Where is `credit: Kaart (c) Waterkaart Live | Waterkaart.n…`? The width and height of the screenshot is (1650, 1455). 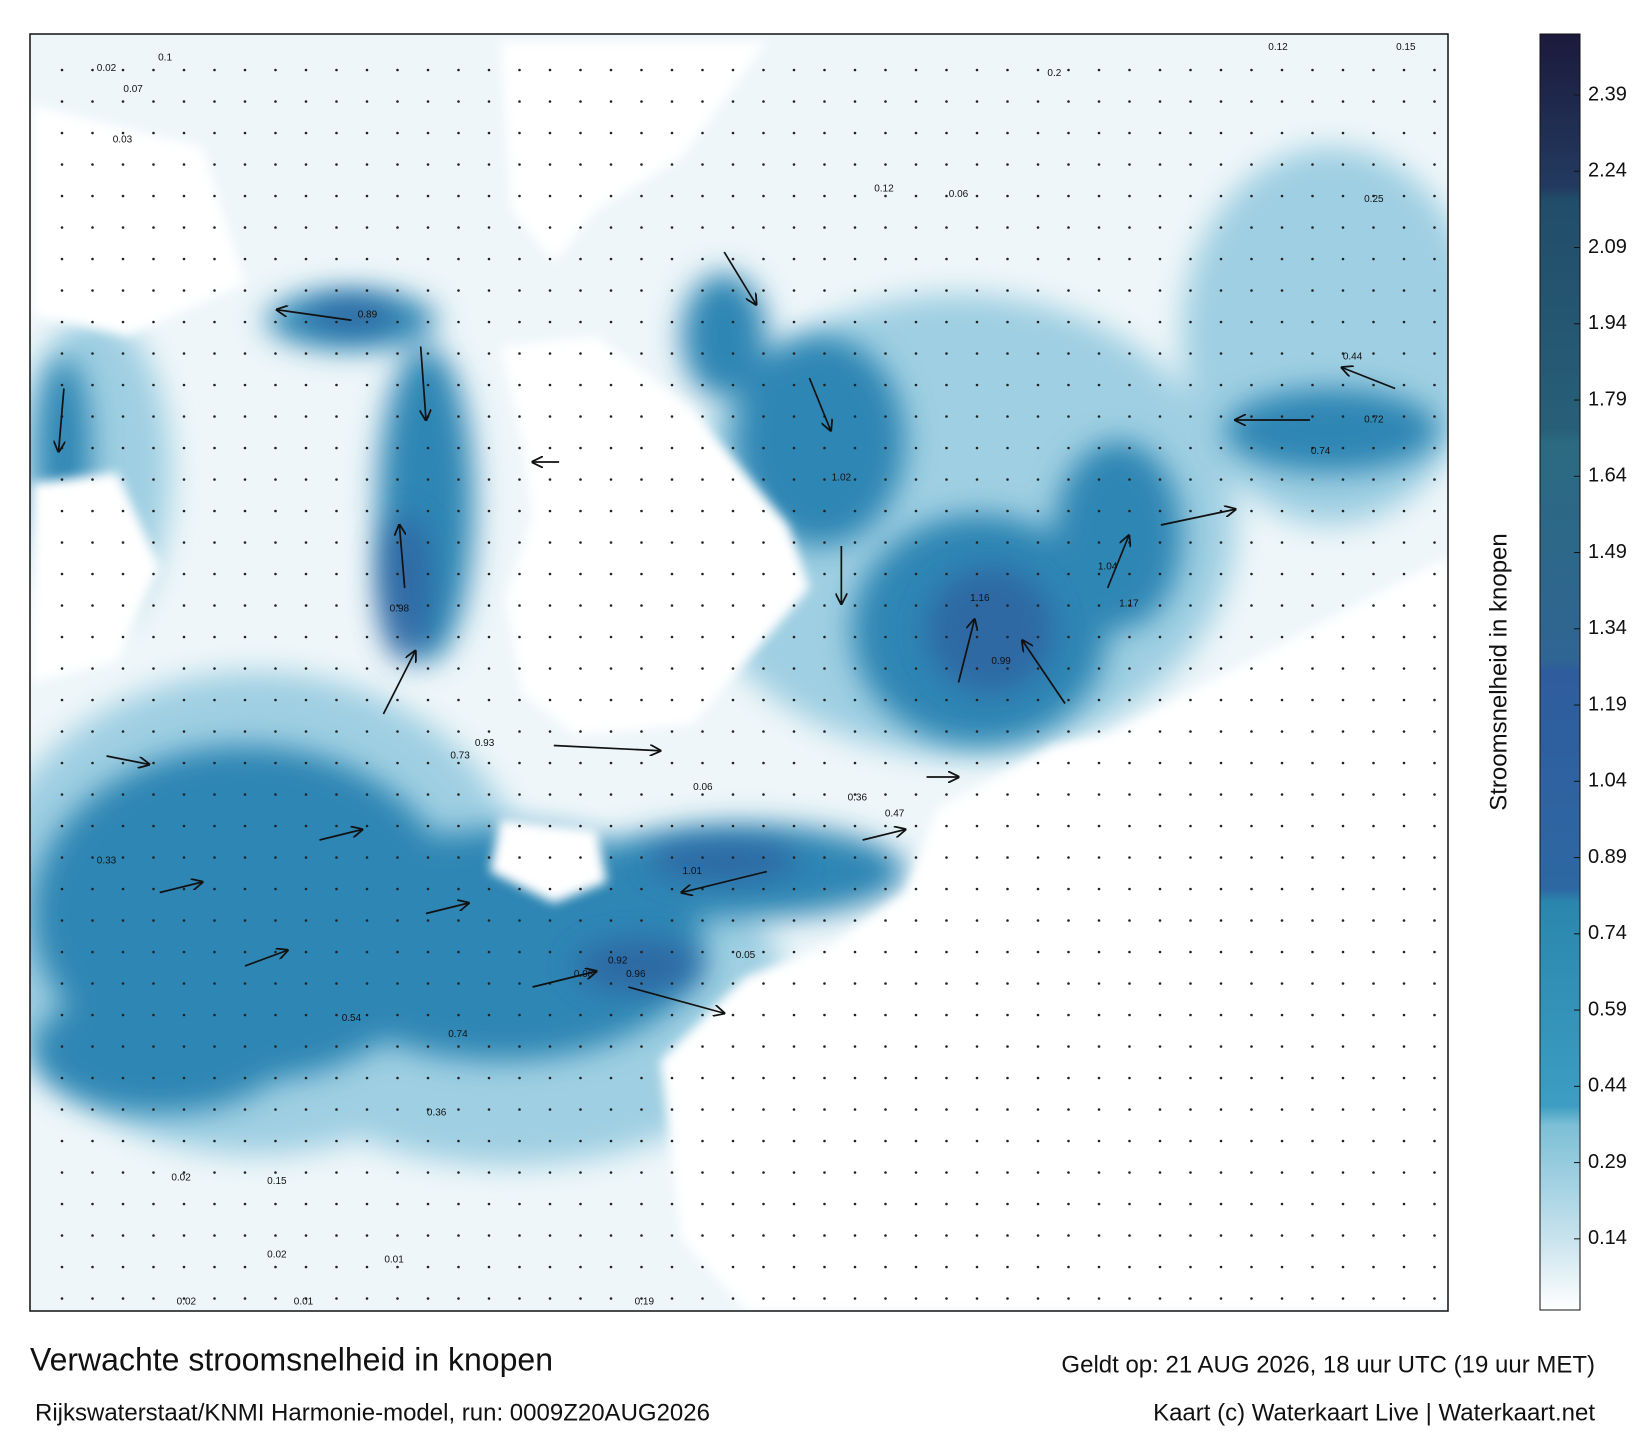
credit: Kaart (c) Waterkaart Live | Waterkaart.n… is located at coordinates (1374, 1412).